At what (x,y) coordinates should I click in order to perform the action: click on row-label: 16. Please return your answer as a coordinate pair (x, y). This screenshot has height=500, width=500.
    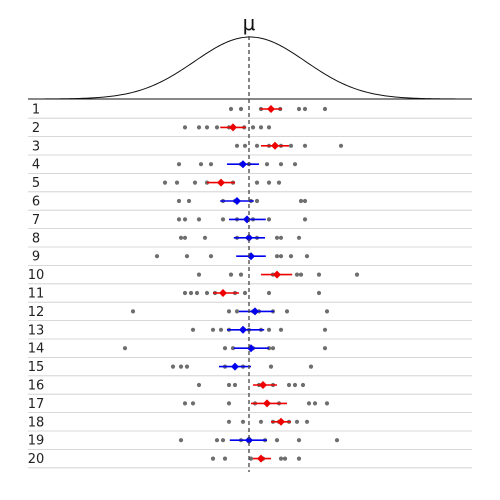
    Looking at the image, I should click on (36, 386).